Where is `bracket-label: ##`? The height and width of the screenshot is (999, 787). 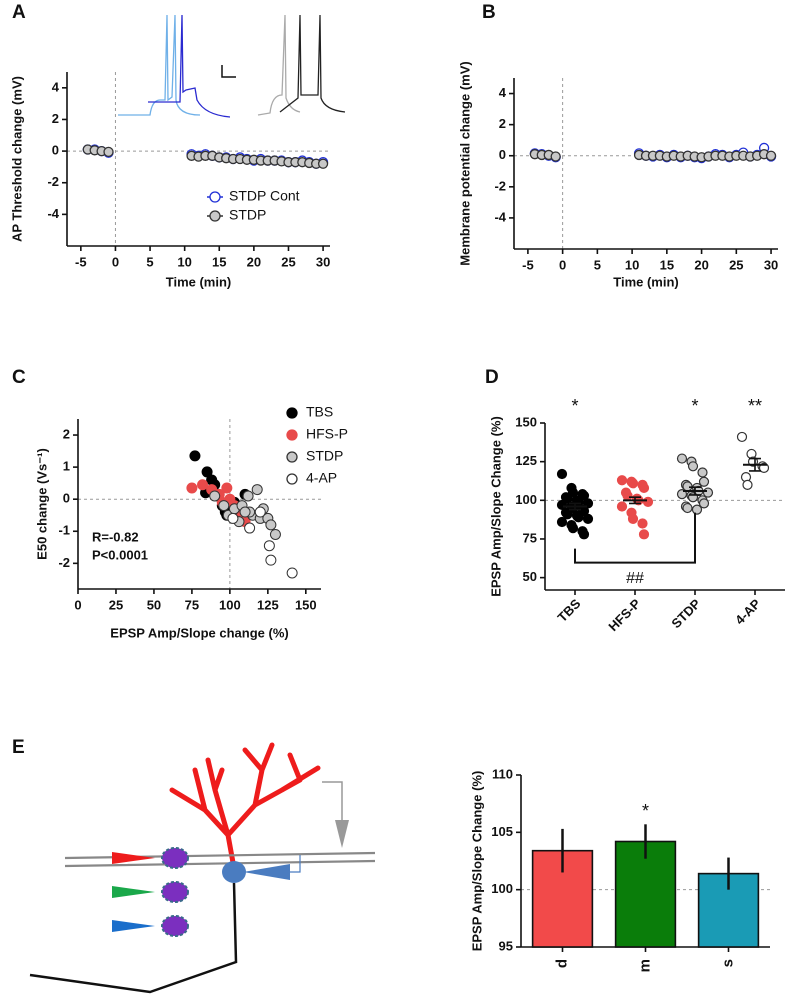 bracket-label: ## is located at coordinates (635, 578).